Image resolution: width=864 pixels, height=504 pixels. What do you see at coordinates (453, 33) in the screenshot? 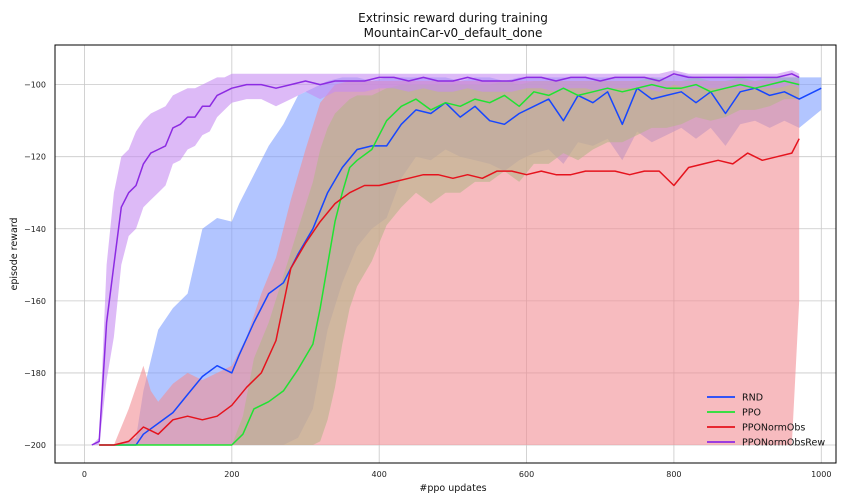
I see `chart-subtitle: MountainCar-v0_default_done` at bounding box center [453, 33].